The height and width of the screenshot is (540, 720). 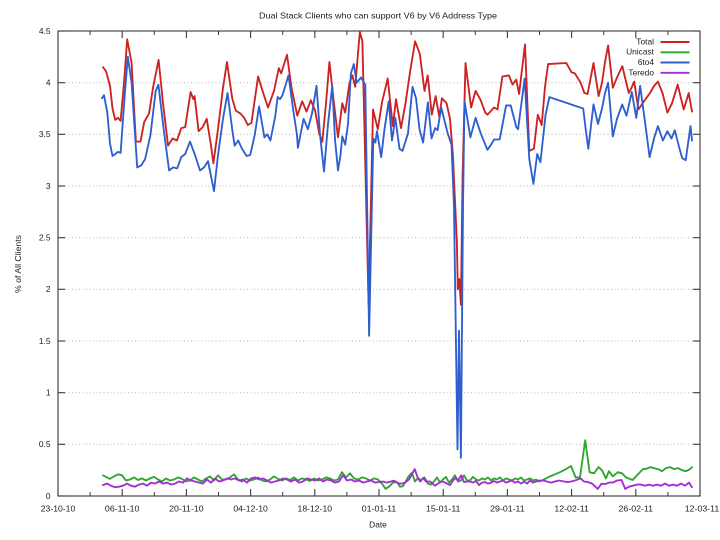 I want to click on svg-text: 2, so click(x=48, y=289).